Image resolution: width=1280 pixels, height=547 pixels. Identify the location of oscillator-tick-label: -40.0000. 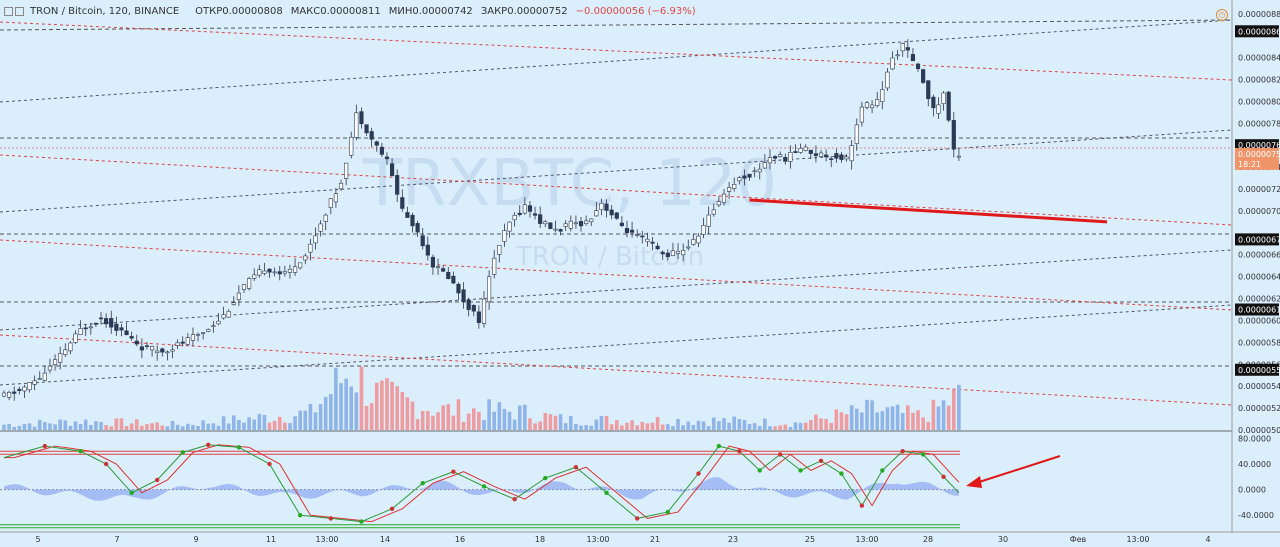
(1256, 515).